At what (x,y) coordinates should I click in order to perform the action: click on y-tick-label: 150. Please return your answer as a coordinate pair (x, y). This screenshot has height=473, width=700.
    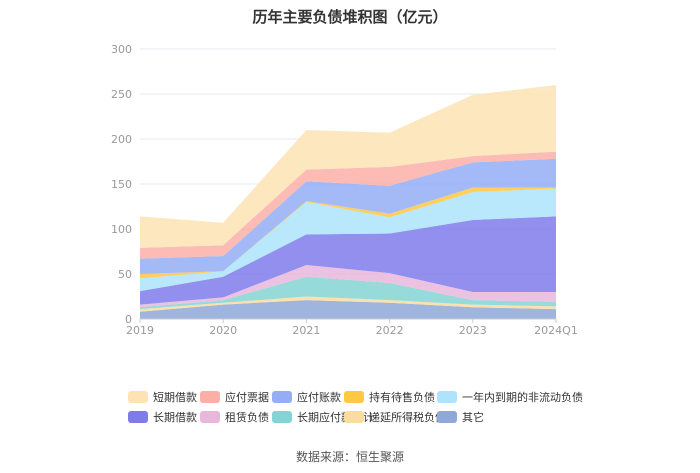
    Looking at the image, I should click on (121, 184).